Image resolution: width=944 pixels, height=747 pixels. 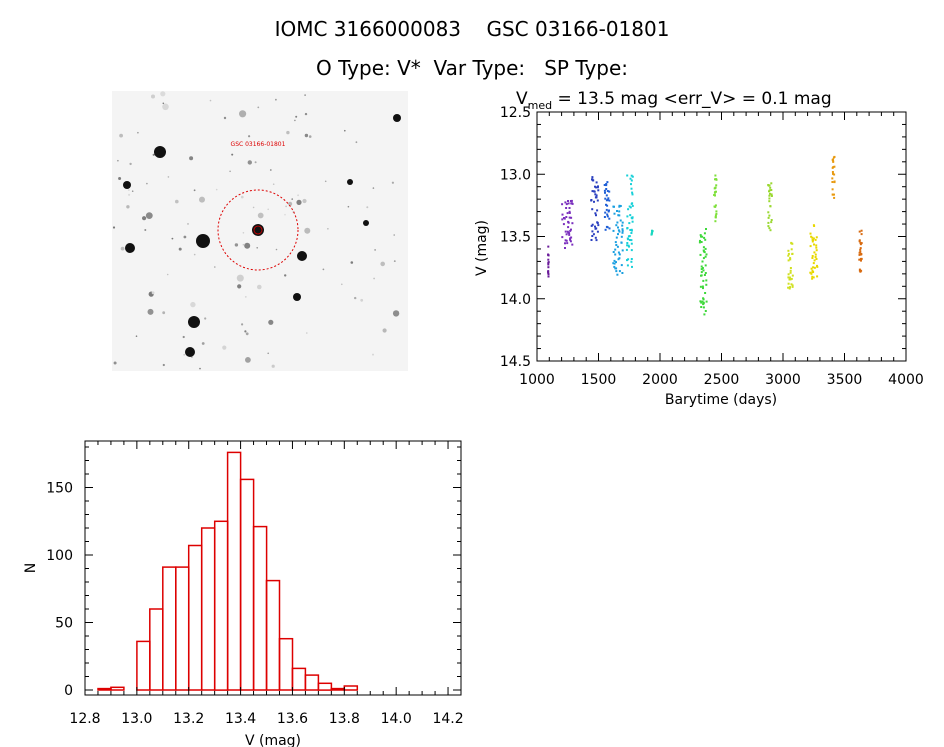 I want to click on hist-xtick-label: 12.8, so click(x=84, y=719).